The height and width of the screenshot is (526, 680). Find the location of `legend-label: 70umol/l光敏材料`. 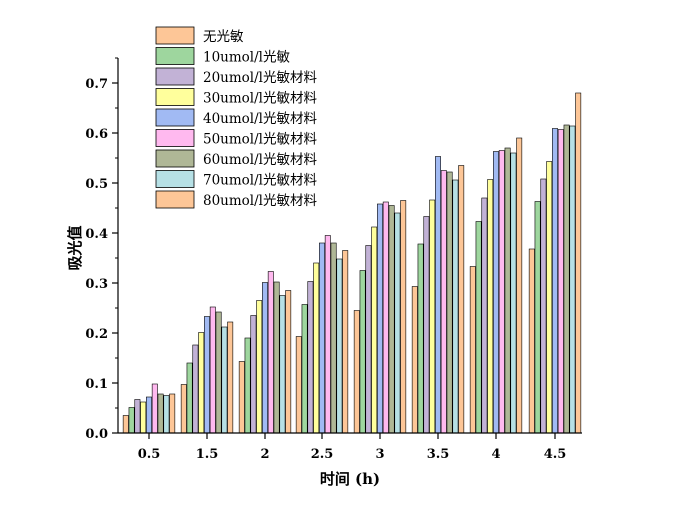

legend-label: 70umol/l光敏材料 is located at coordinates (260, 181).